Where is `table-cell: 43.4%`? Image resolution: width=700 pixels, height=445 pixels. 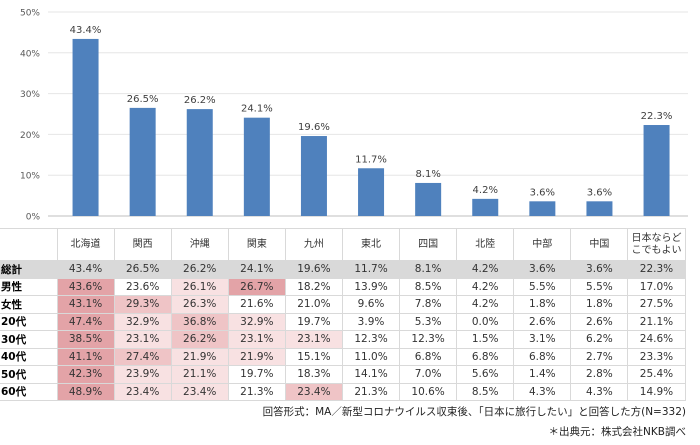
table-cell: 43.4% is located at coordinates (85, 269).